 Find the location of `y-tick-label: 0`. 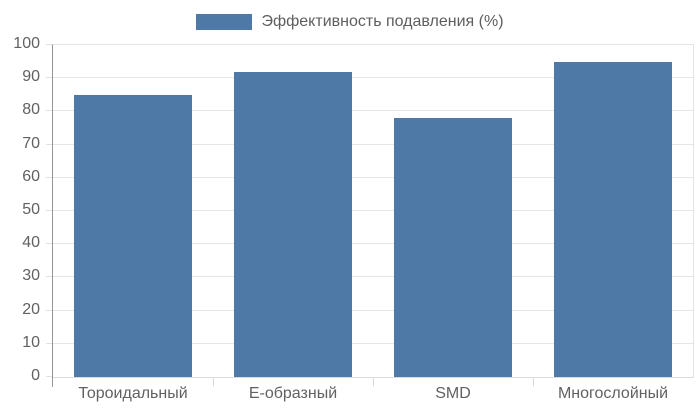

y-tick-label: 0 is located at coordinates (35, 375).